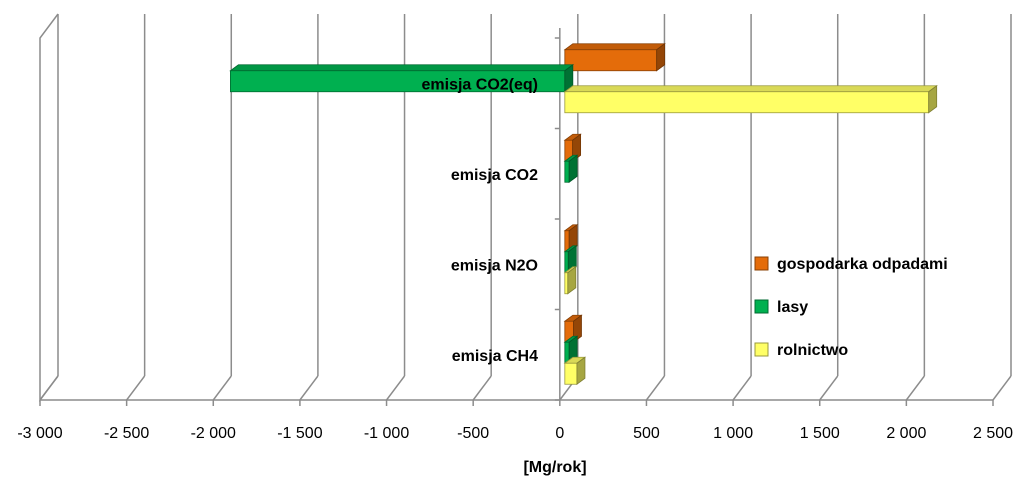  I want to click on x-tick-label: 500, so click(646, 433).